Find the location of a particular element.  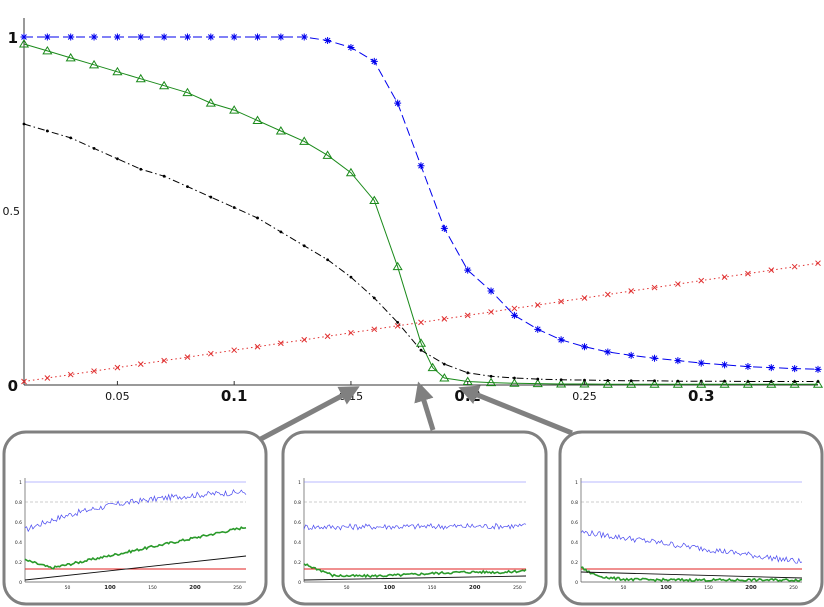

x-tick-label: 0.05 is located at coordinates (117, 396).